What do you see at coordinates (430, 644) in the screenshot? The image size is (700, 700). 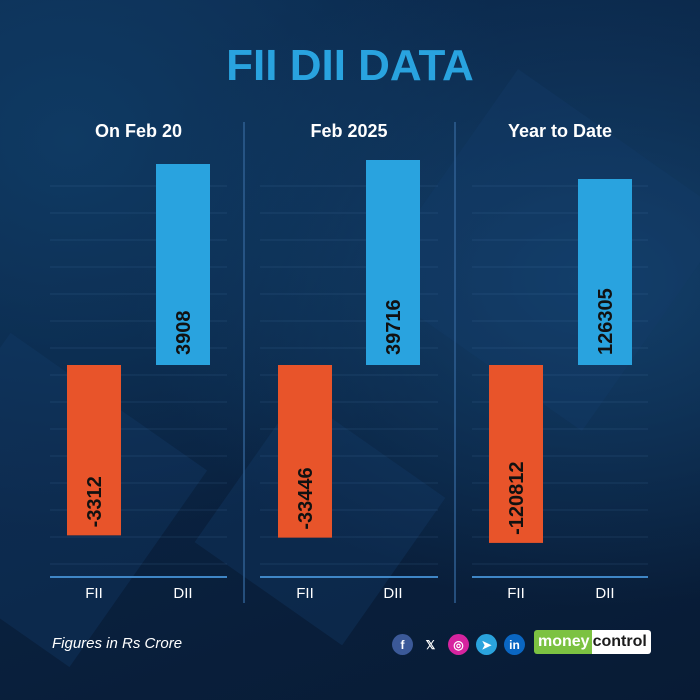 I see `x-icon: 𝕏` at bounding box center [430, 644].